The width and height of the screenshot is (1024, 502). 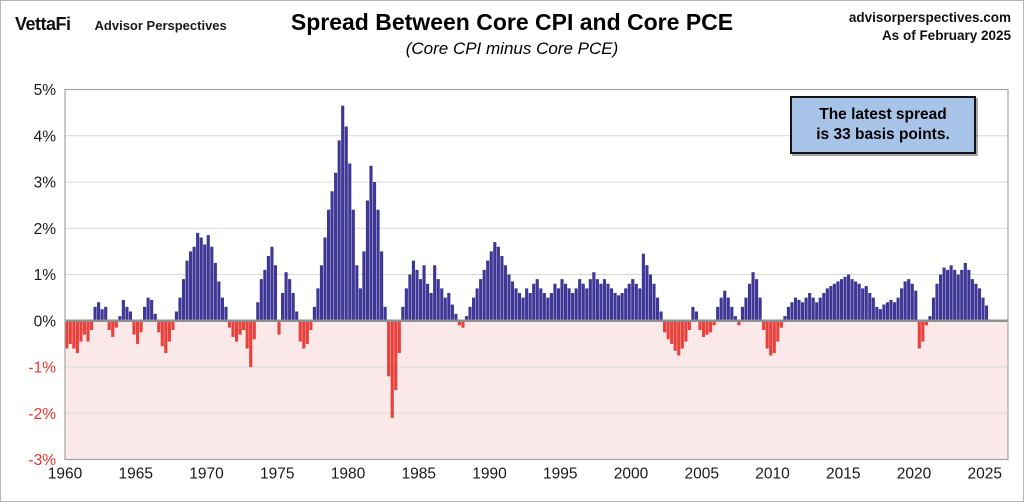 What do you see at coordinates (946, 35) in the screenshot?
I see `as-of-date: As of February 2025` at bounding box center [946, 35].